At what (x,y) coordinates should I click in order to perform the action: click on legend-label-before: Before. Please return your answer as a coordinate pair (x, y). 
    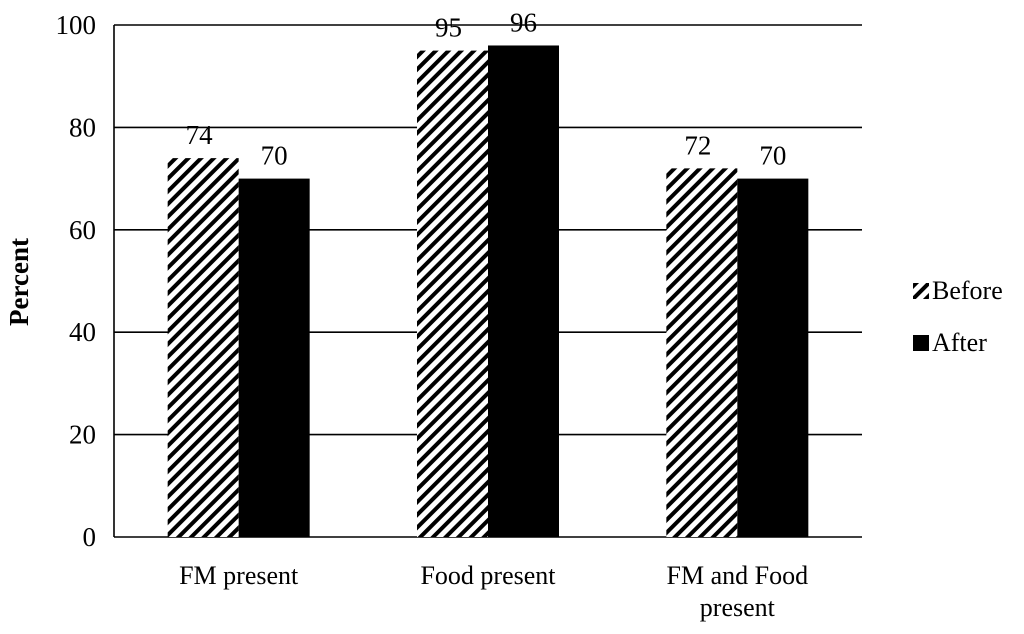
    Looking at the image, I should click on (967, 290).